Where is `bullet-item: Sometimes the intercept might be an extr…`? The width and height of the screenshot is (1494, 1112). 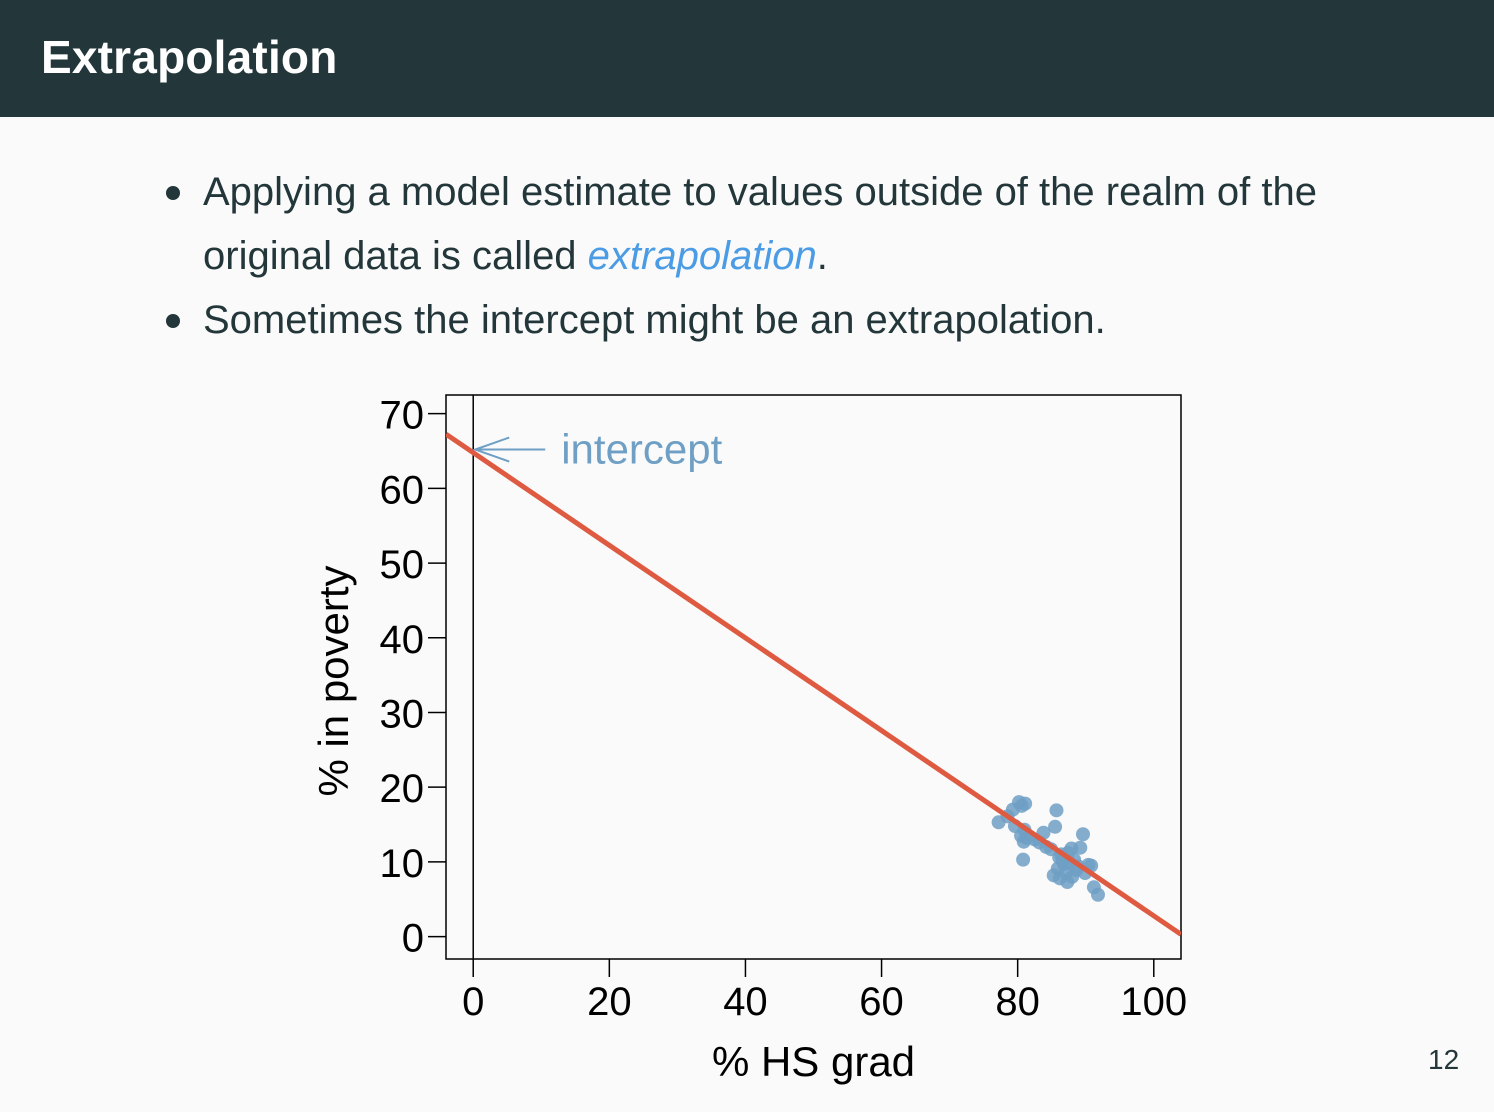
bullet-item: Sometimes the intercept might be an extr… is located at coordinates (760, 320).